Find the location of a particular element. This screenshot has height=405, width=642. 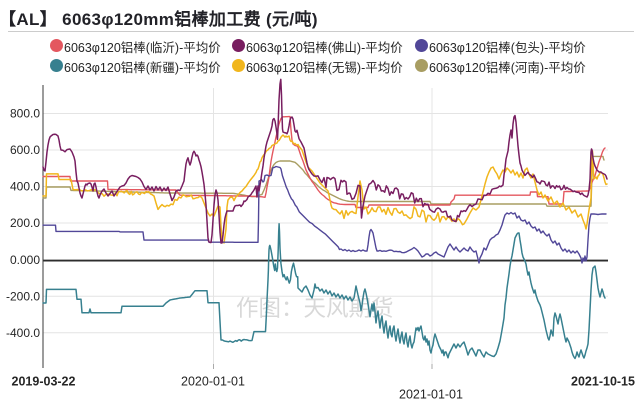

svg-text: 200.0 is located at coordinates (25, 223).